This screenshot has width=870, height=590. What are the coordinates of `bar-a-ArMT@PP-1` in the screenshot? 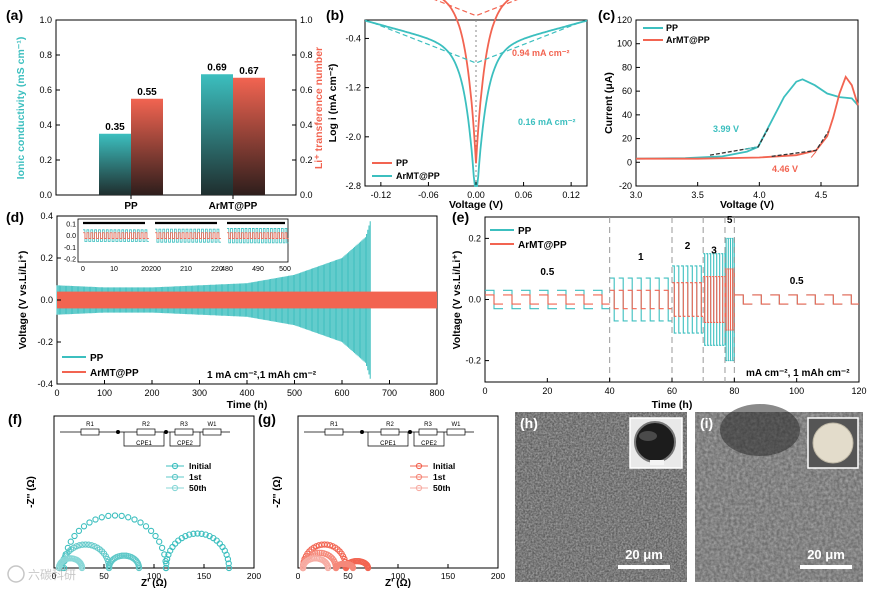 It's located at (249, 136).